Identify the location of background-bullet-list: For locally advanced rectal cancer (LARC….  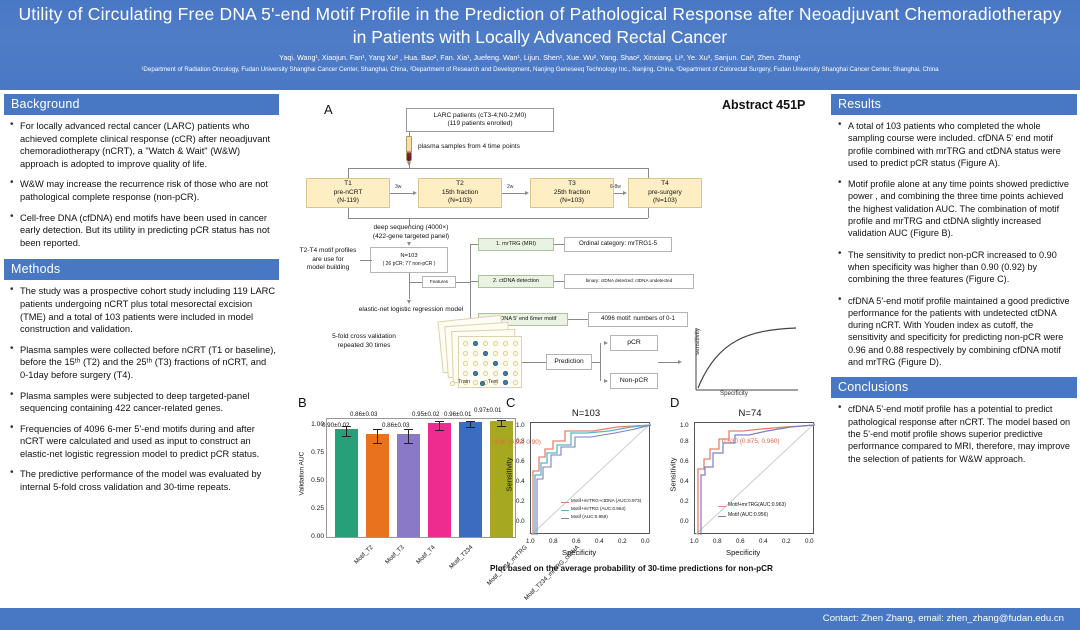
(142, 184).